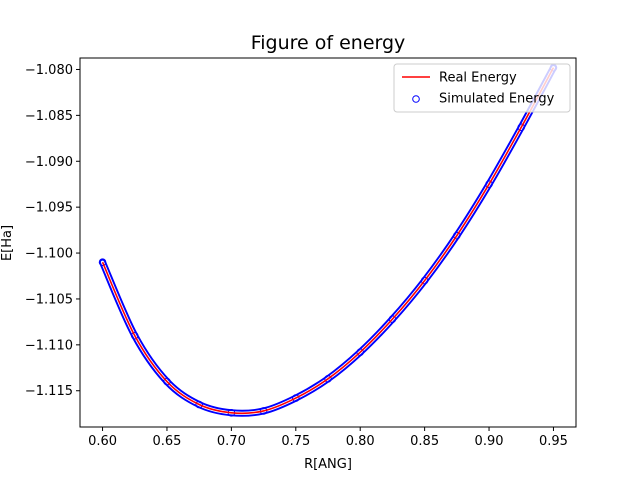  What do you see at coordinates (553, 441) in the screenshot?
I see `x-tick-label: 0.95` at bounding box center [553, 441].